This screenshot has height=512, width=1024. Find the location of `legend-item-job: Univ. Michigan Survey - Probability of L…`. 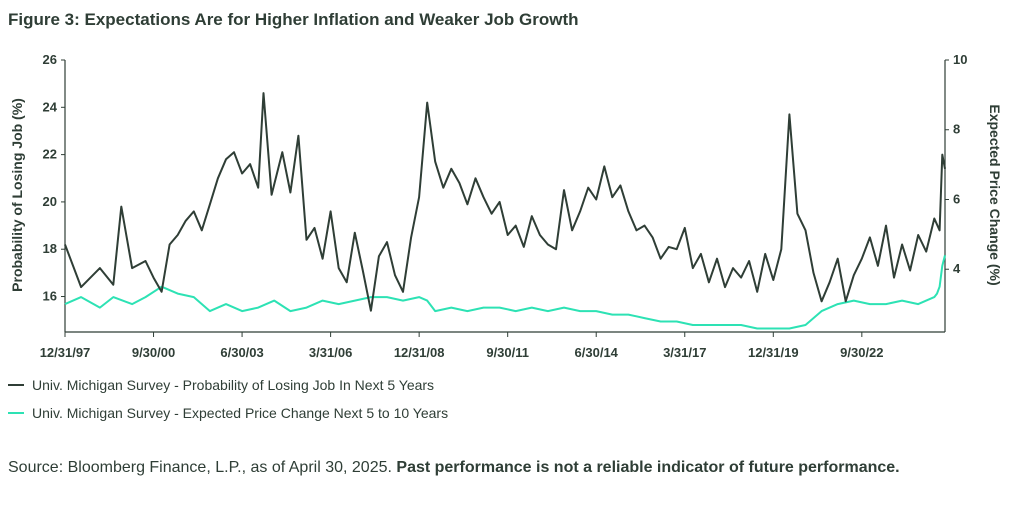

legend-item-job: Univ. Michigan Survey - Probability of L… is located at coordinates (221, 385).